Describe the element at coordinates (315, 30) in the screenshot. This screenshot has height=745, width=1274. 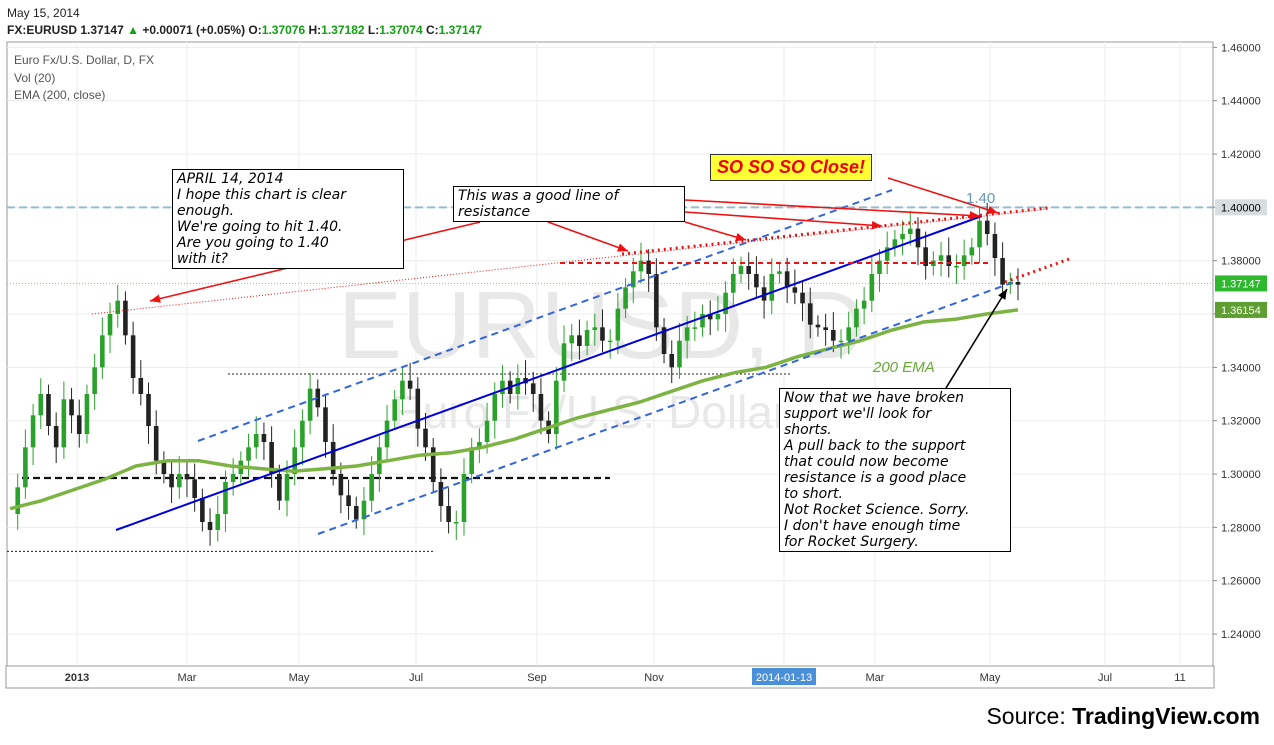
I see `high-label: H:` at that location.